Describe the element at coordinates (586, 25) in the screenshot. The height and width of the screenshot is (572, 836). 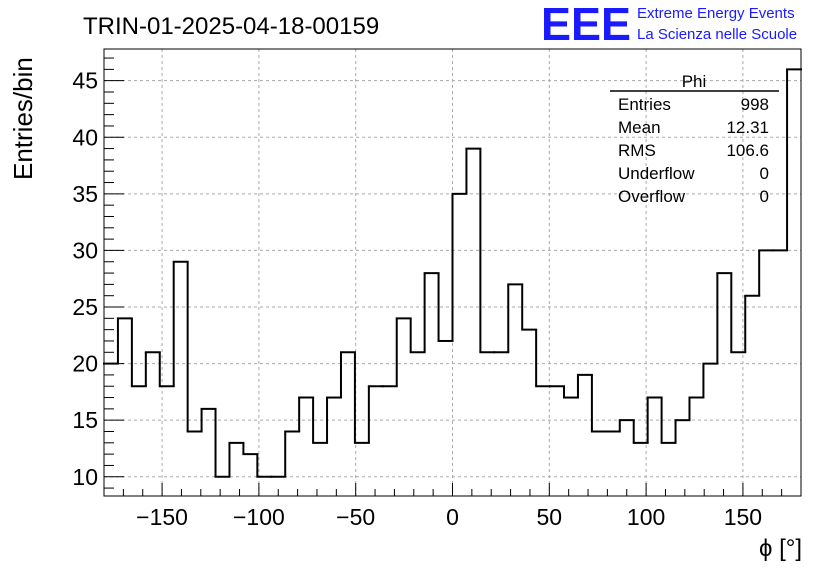
I see `eee-logo: EEE` at that location.